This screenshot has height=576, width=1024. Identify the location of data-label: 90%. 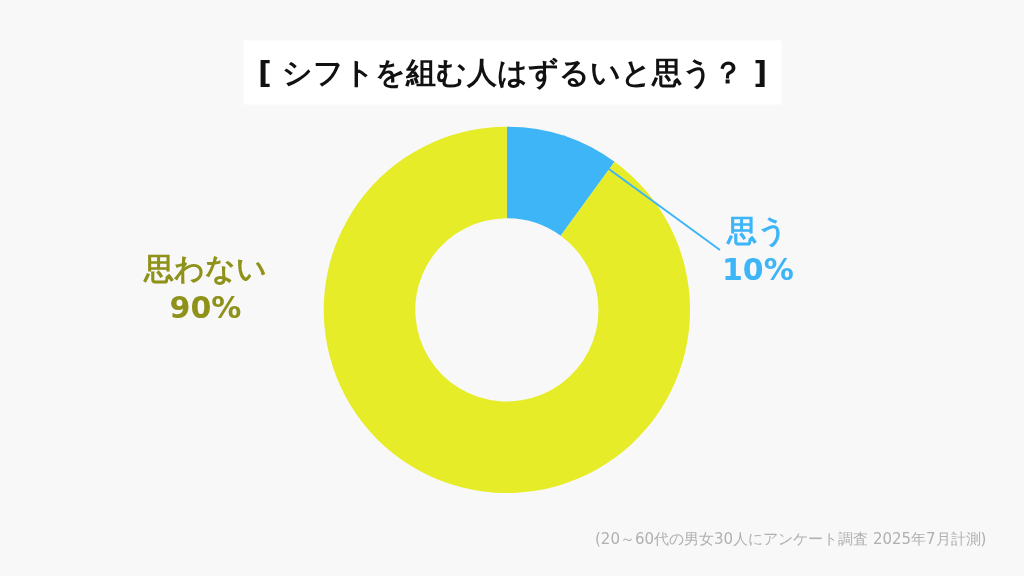
(205, 307).